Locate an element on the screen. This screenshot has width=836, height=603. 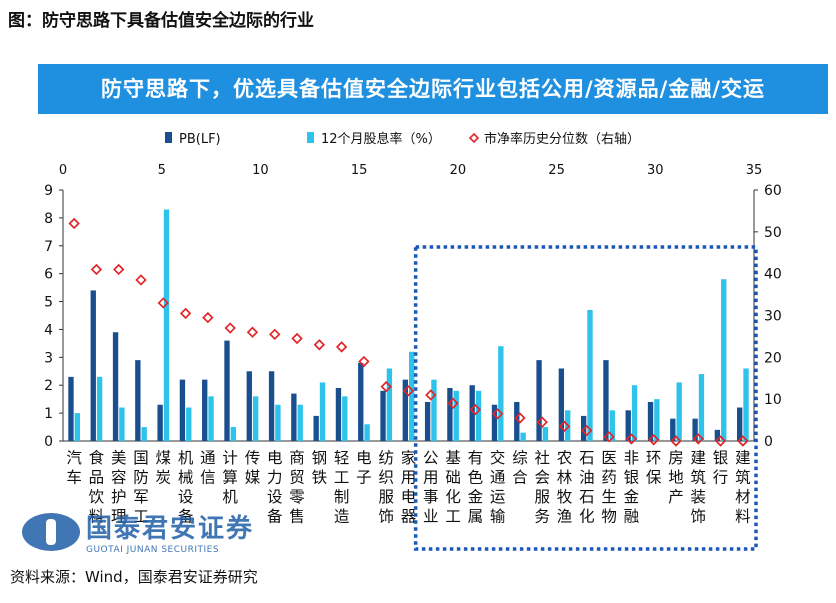
category-label: 公用事业 is located at coordinates (431, 487).